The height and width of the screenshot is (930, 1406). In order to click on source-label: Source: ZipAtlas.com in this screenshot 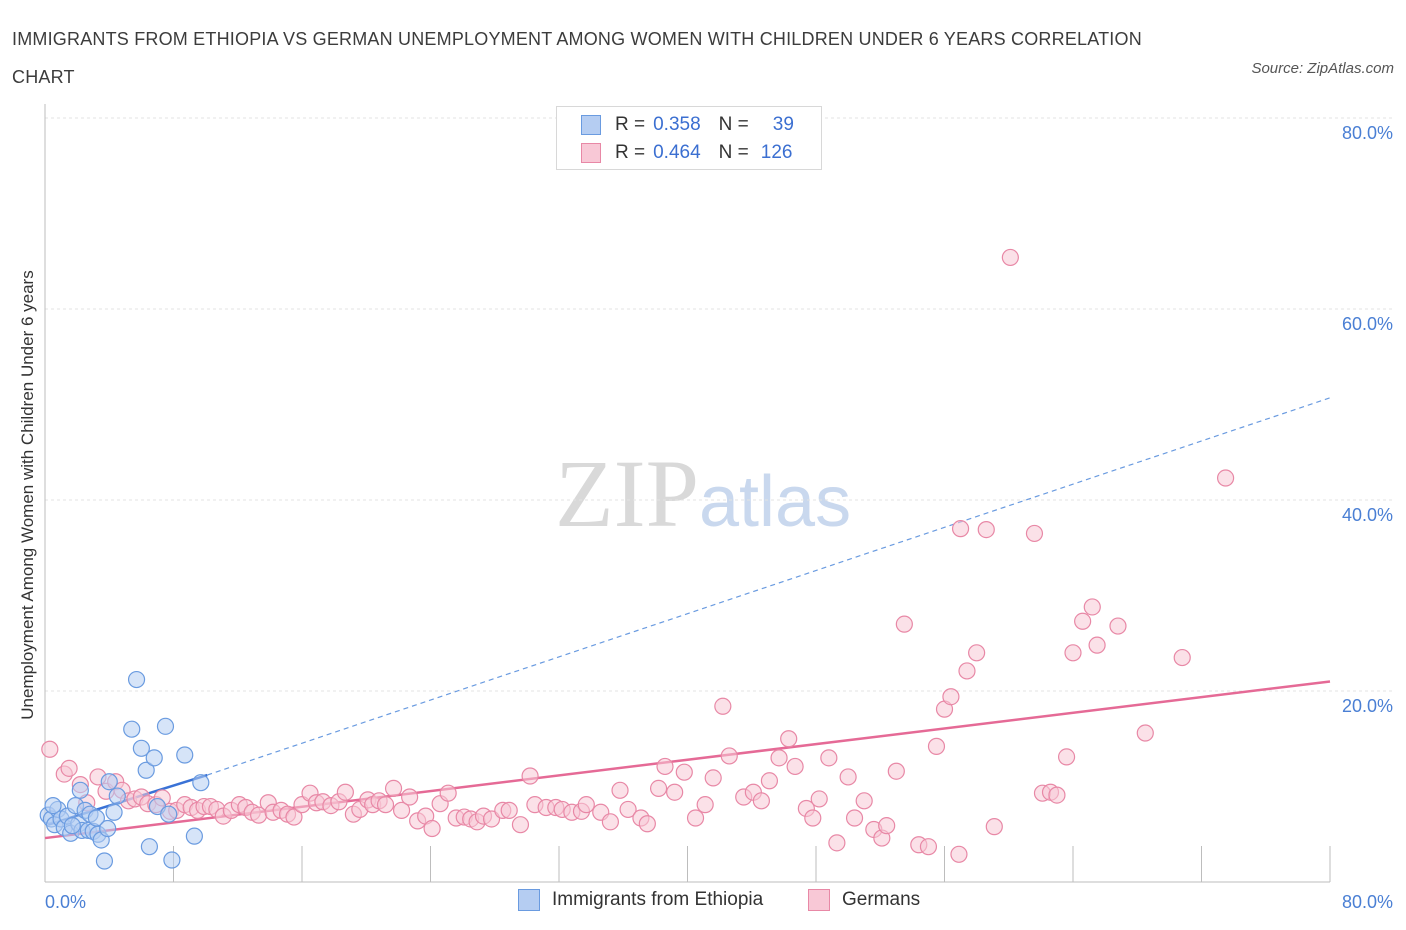, I will do `click(1322, 68)`.